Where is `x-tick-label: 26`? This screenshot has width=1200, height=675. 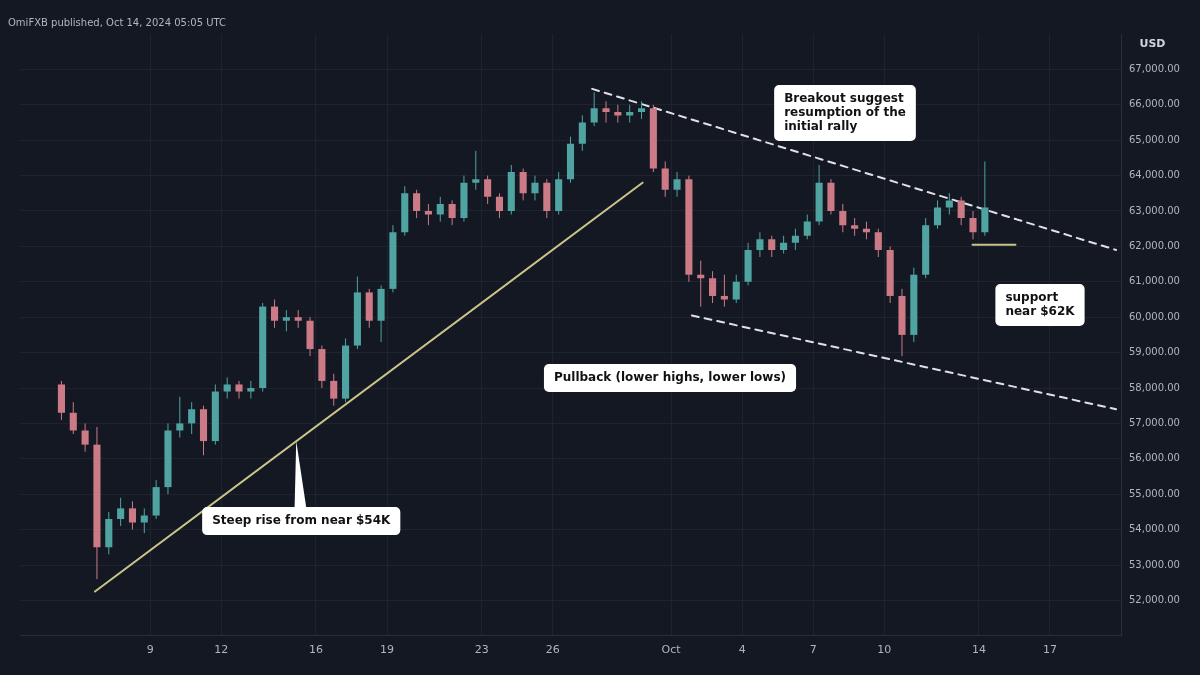
x-tick-label: 26 is located at coordinates (552, 650).